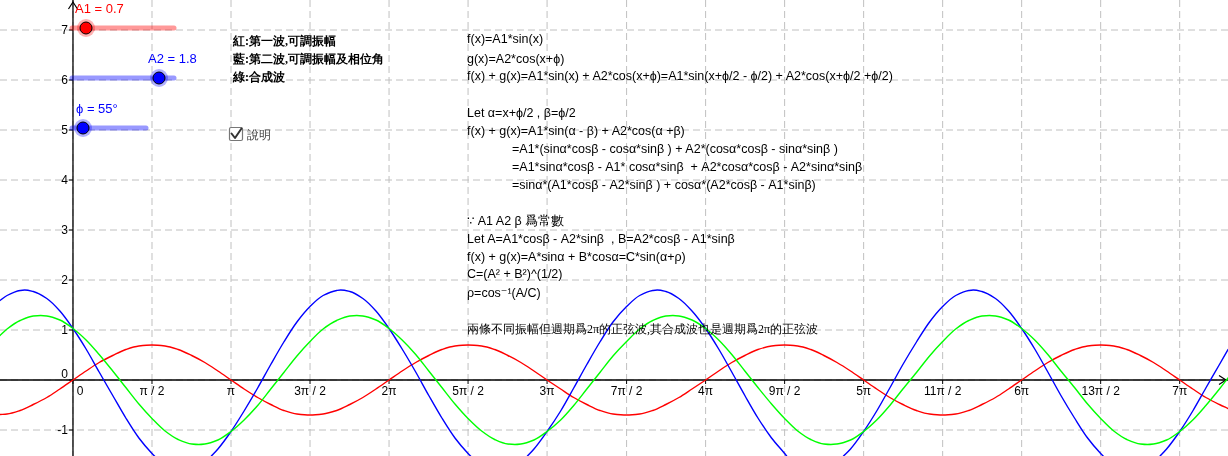  I want to click on annotation: 紅:第一波,可調振幅, so click(284, 41).